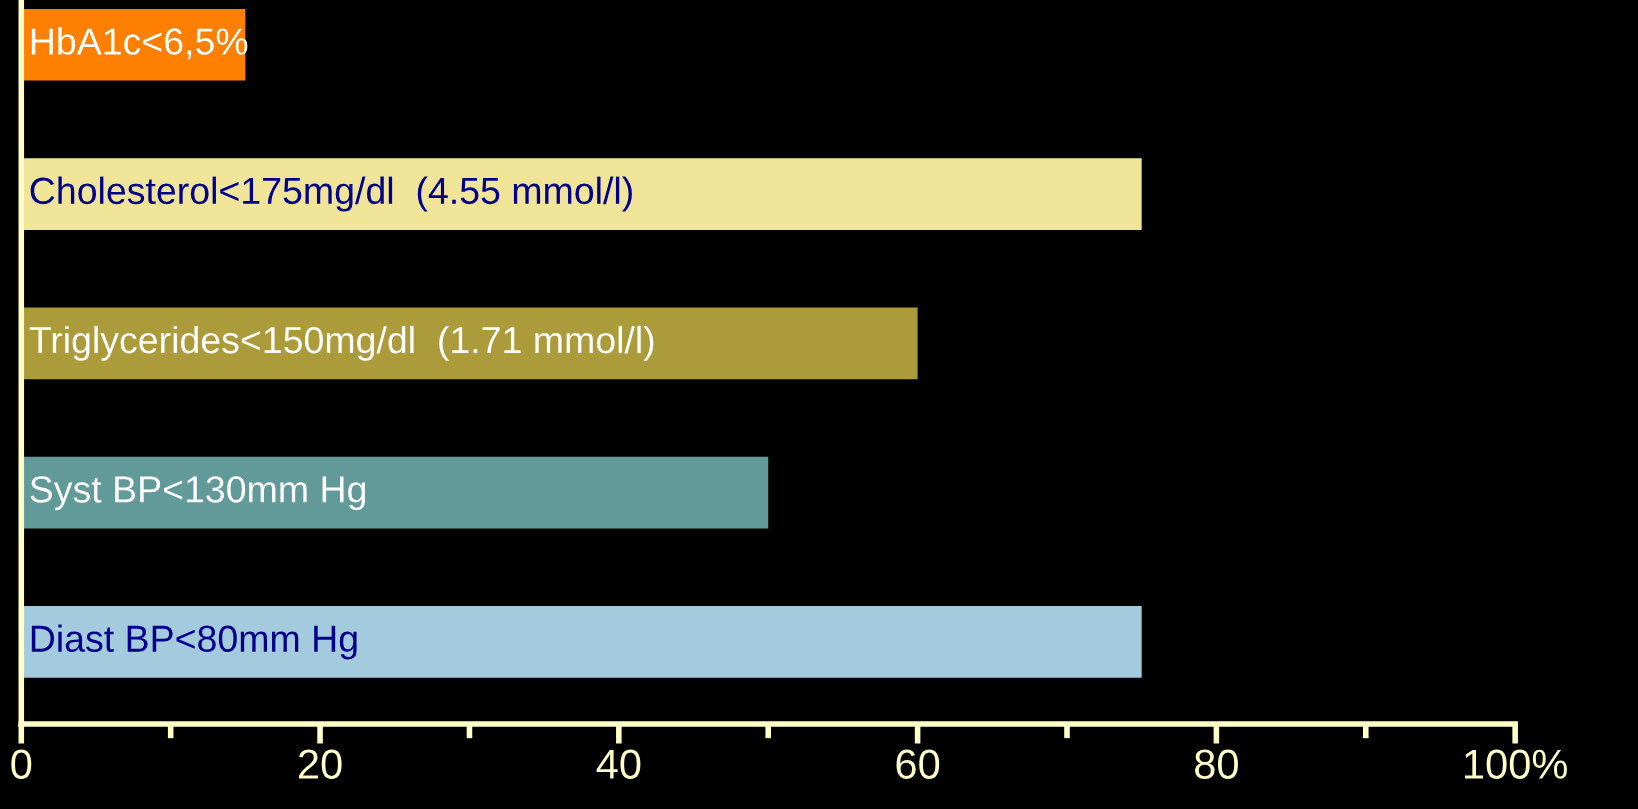 The height and width of the screenshot is (809, 1638). I want to click on x-tick-label: 0, so click(21, 764).